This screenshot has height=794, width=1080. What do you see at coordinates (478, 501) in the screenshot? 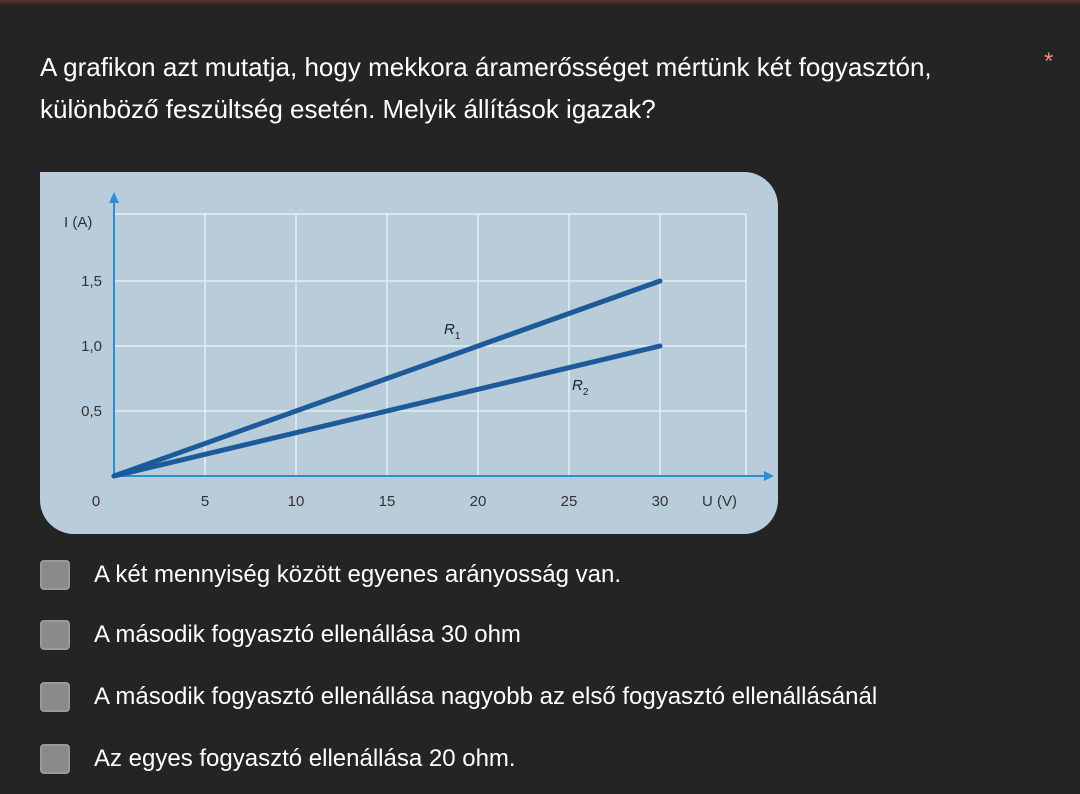
I see `x-tick-label-20: 20` at bounding box center [478, 501].